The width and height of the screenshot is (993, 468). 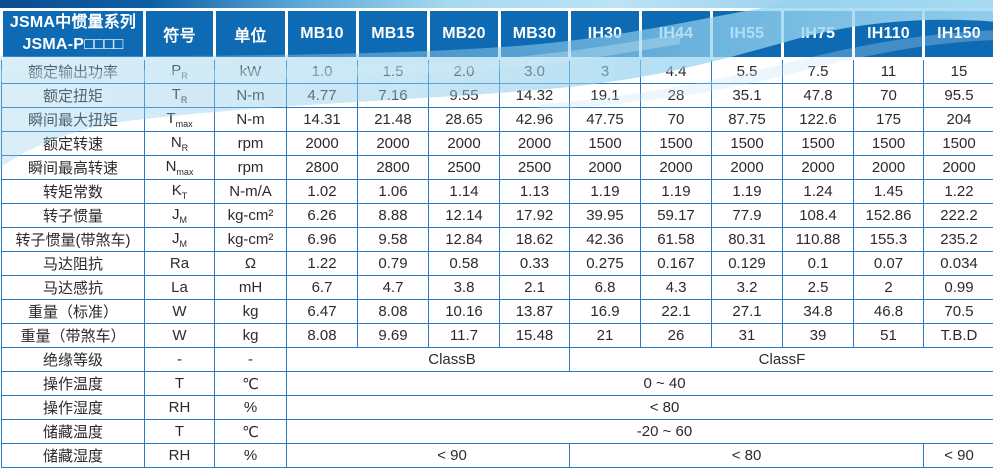 I want to click on merged-value-cell: 0 ~ 40, so click(x=639, y=383).